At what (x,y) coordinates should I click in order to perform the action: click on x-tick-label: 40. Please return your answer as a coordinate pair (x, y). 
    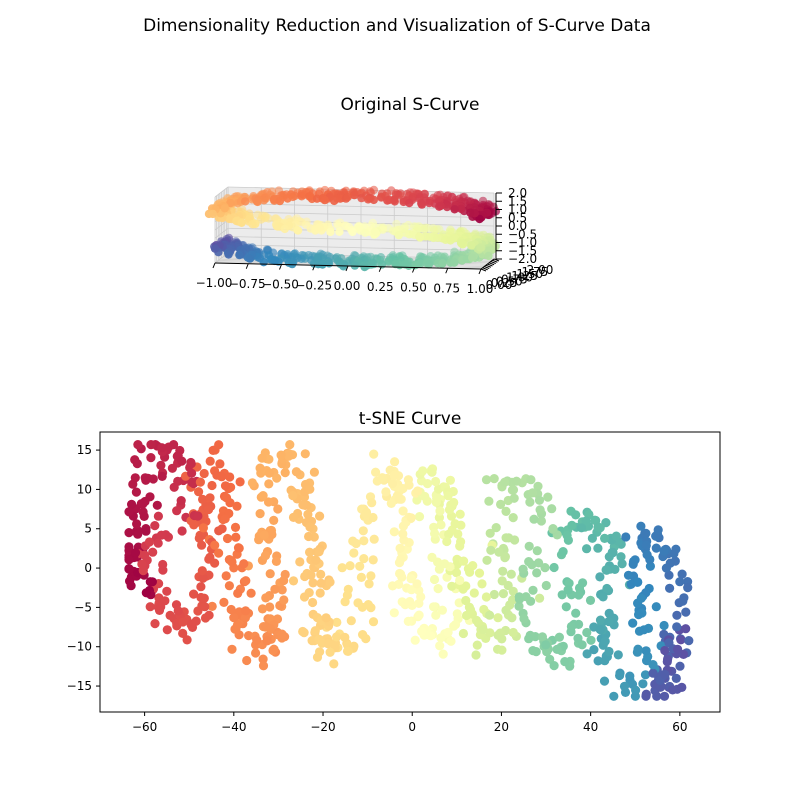
    Looking at the image, I should click on (590, 727).